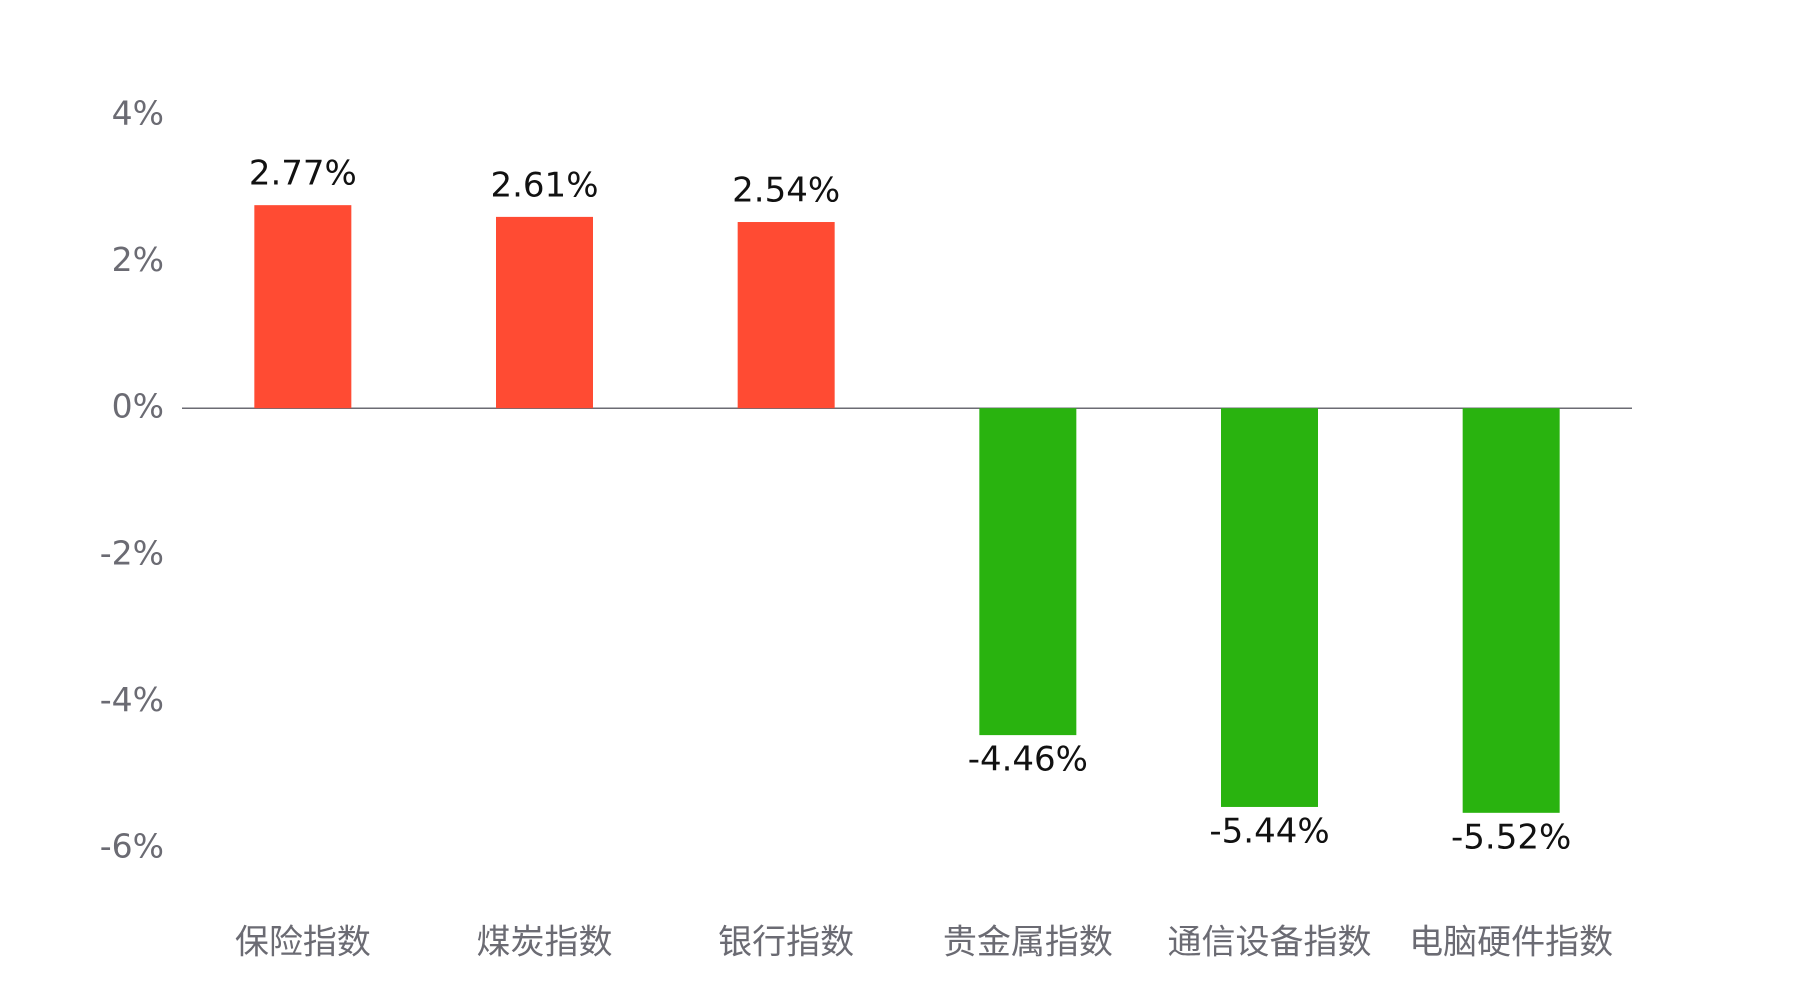  I want to click on y-tick-label: 2%, so click(138, 259).